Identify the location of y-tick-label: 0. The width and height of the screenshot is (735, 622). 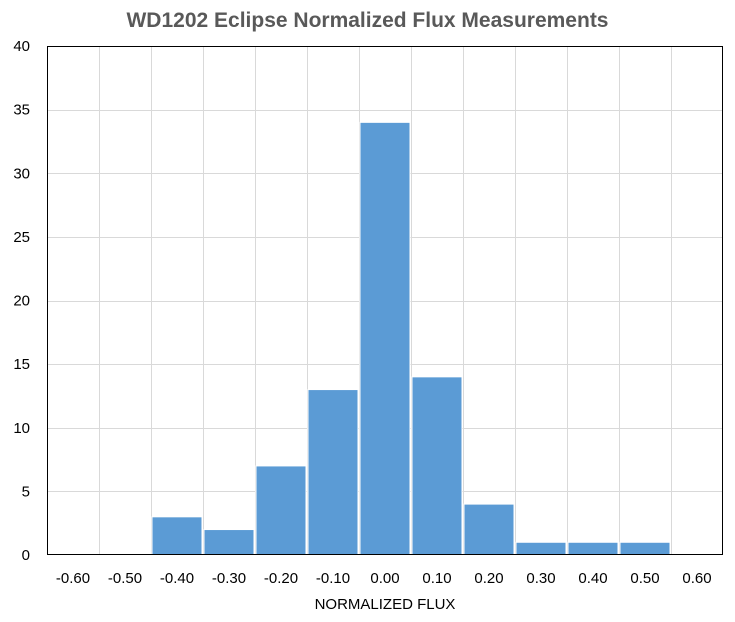
(26, 555).